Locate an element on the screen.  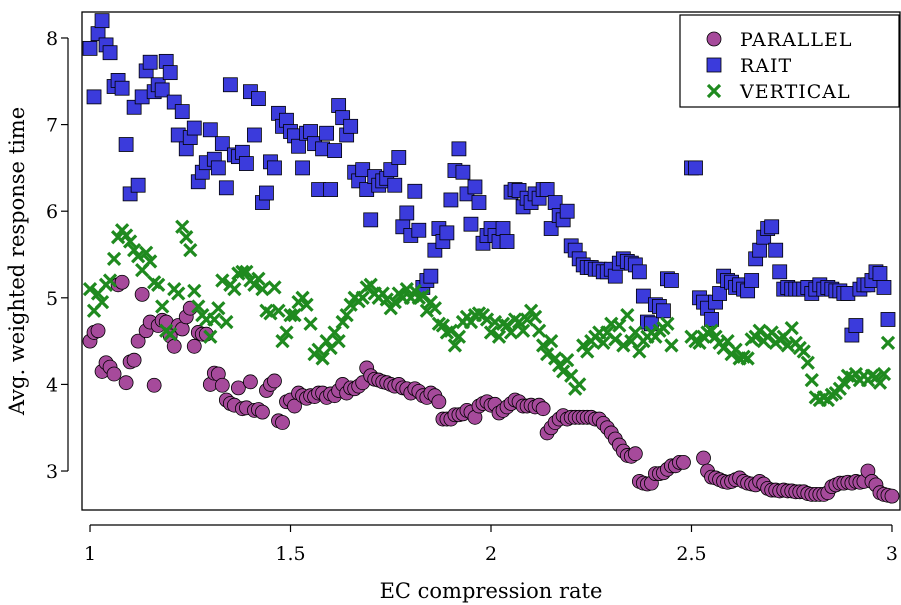
x-tick-label: 1.5 is located at coordinates (290, 554).